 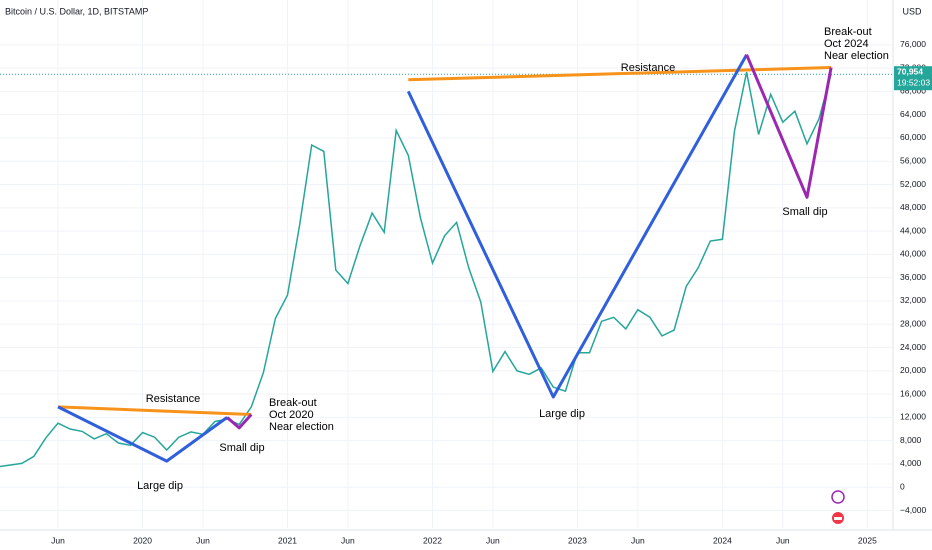 I want to click on y-tick-label: 36,000, so click(x=913, y=277).